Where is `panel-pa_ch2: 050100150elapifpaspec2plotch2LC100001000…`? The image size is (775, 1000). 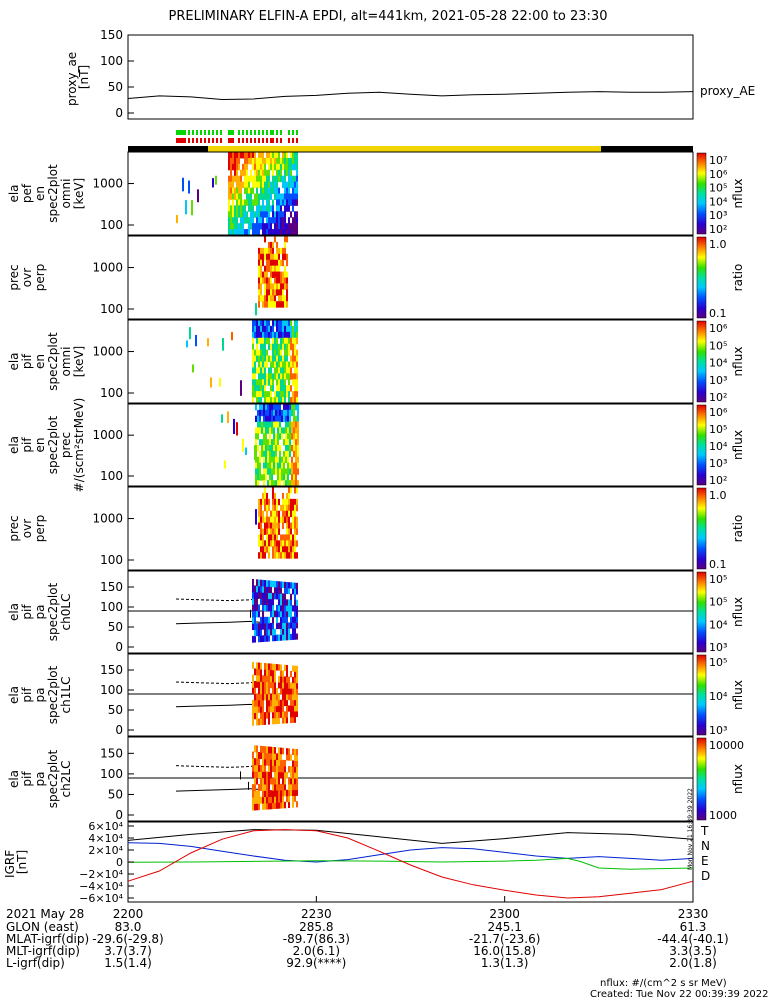
panel-pa_ch2: 050100150elapifpaspec2plotch2LC100001000… is located at coordinates (376, 779).